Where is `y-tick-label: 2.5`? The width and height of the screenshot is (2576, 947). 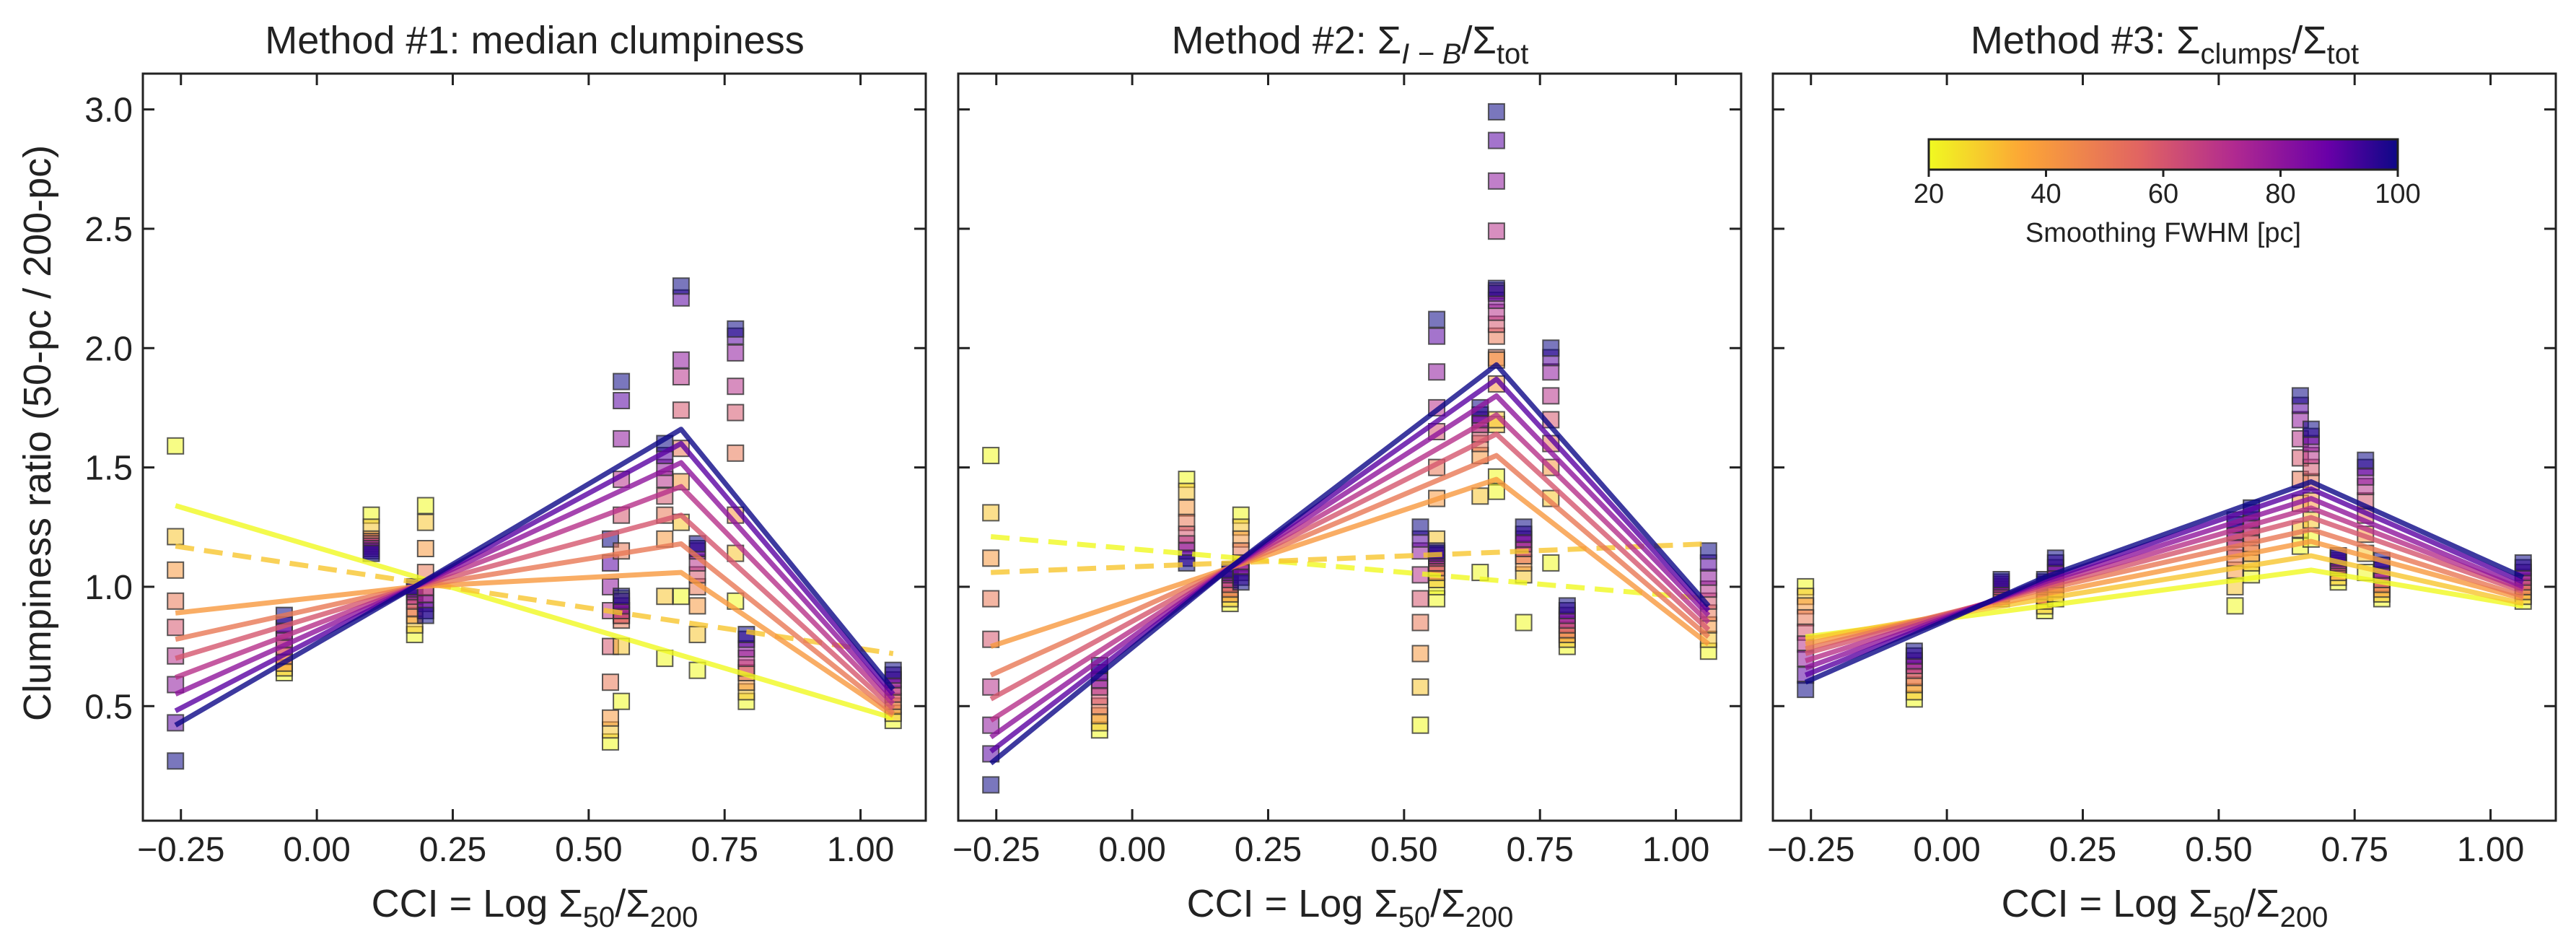 y-tick-label: 2.5 is located at coordinates (108, 230).